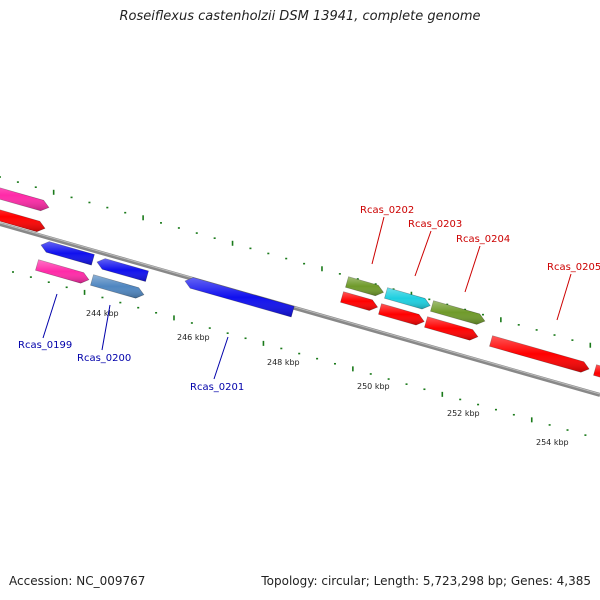 The image size is (600, 600). I want to click on gene-label-rcas-0199: Rcas_0199, so click(45, 345).